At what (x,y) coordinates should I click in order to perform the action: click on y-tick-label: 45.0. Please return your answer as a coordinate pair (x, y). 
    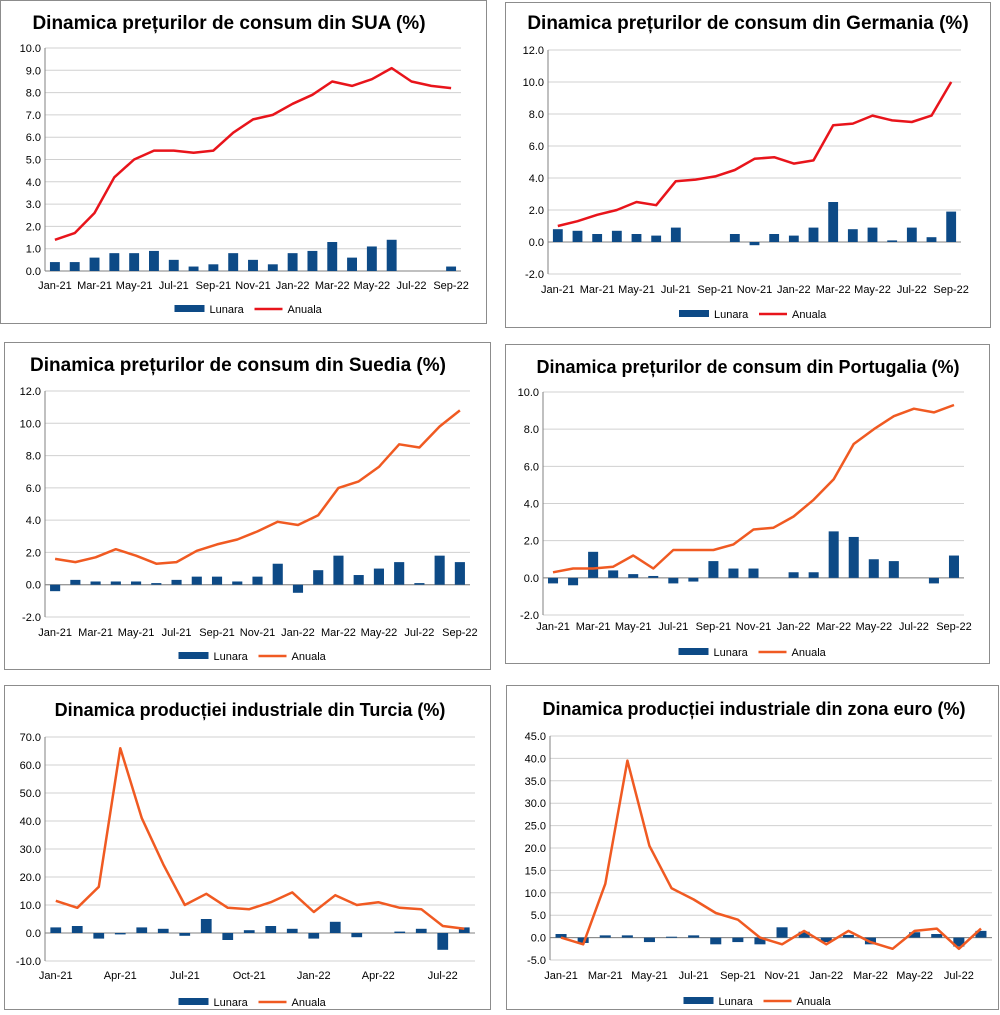
    Looking at the image, I should click on (535, 737).